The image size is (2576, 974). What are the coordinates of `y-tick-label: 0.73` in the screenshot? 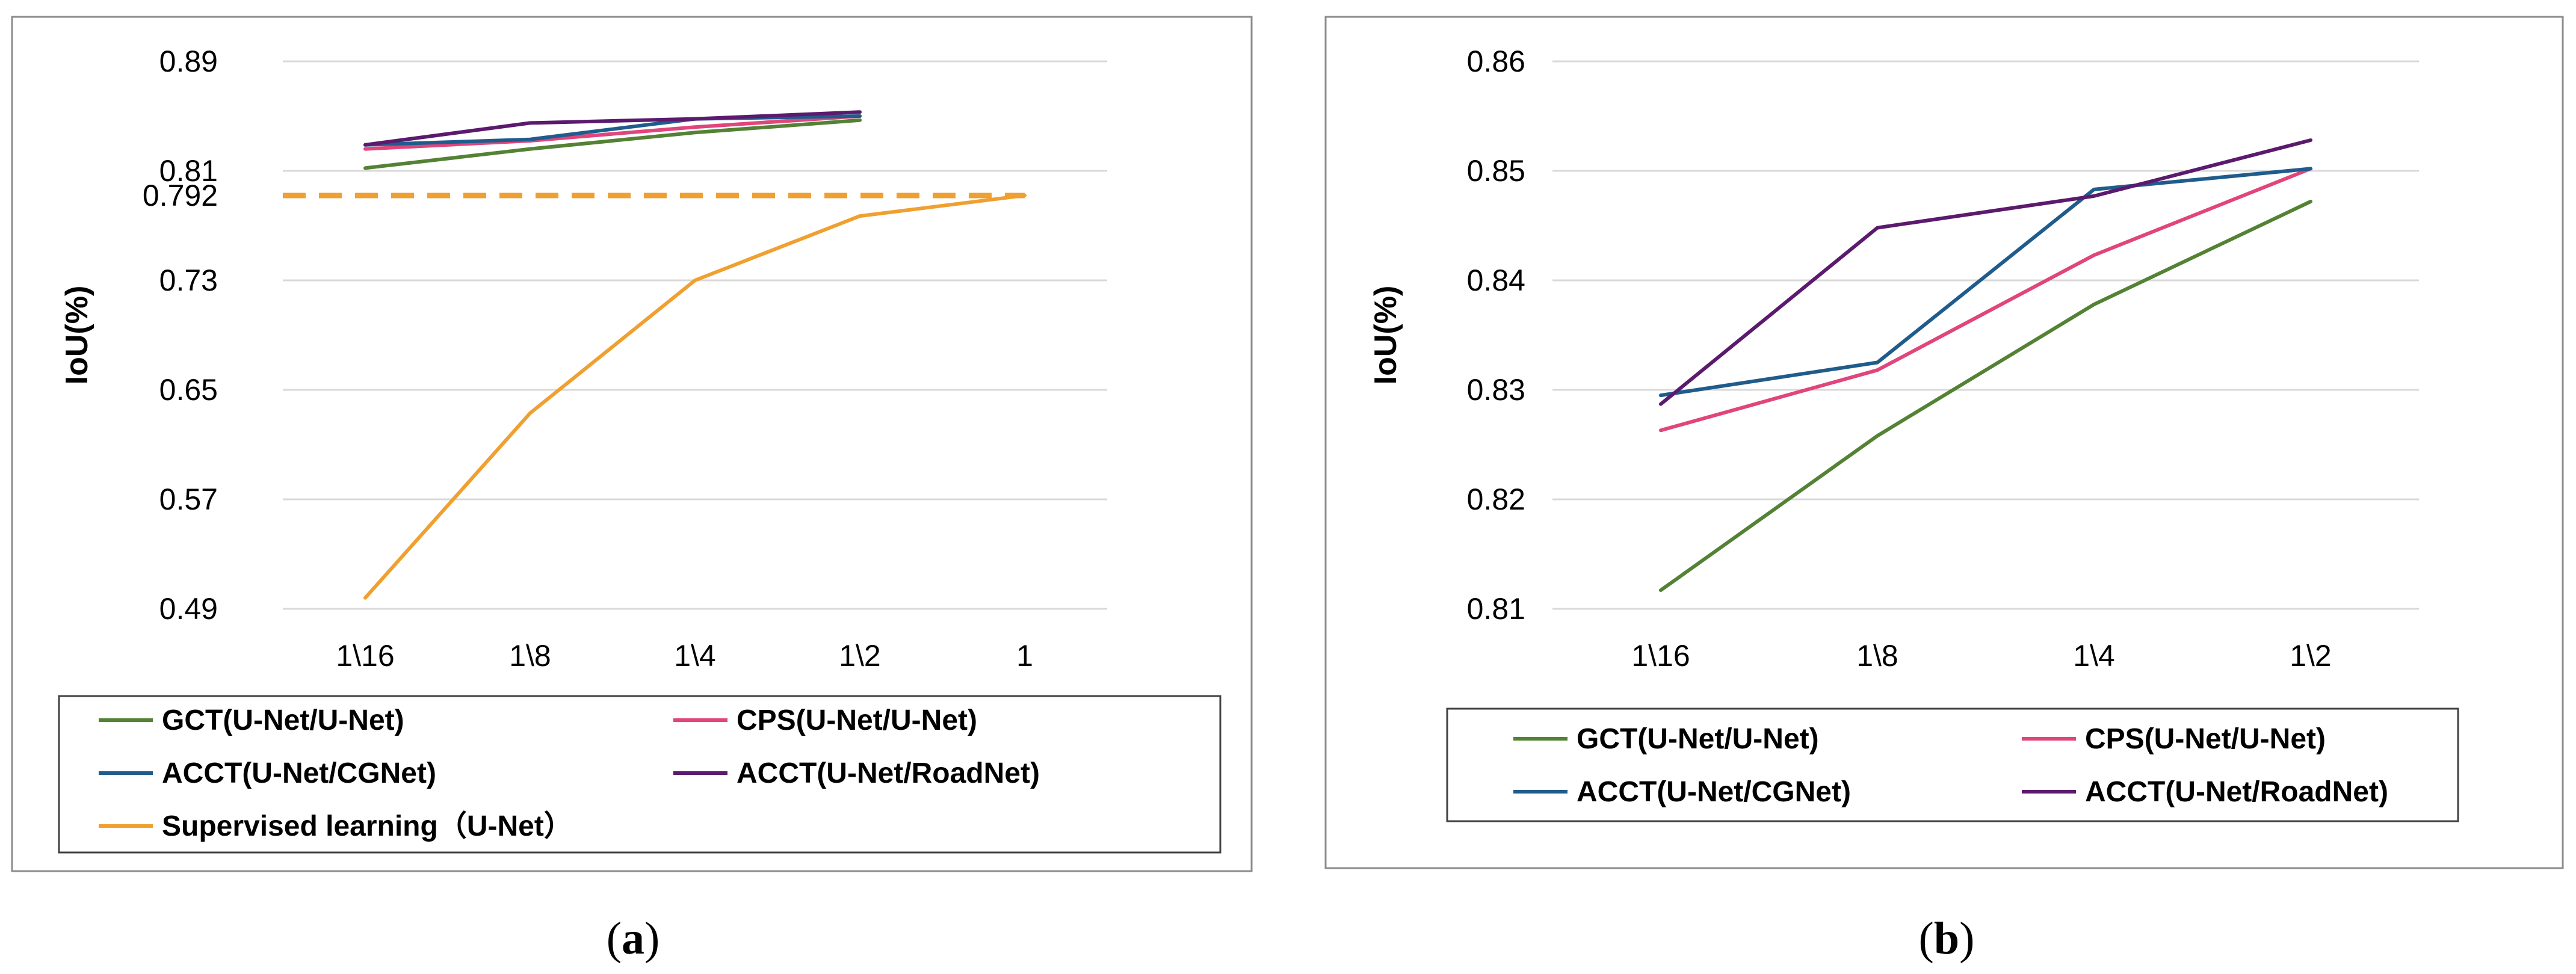 It's located at (188, 280).